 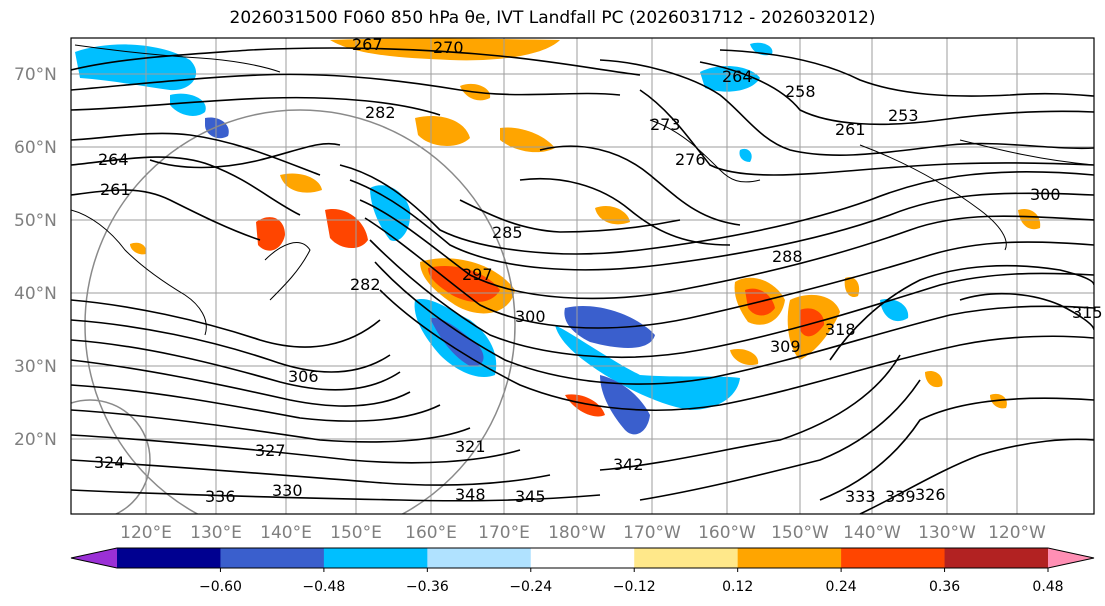 I want to click on contour-label: 309, so click(x=785, y=346).